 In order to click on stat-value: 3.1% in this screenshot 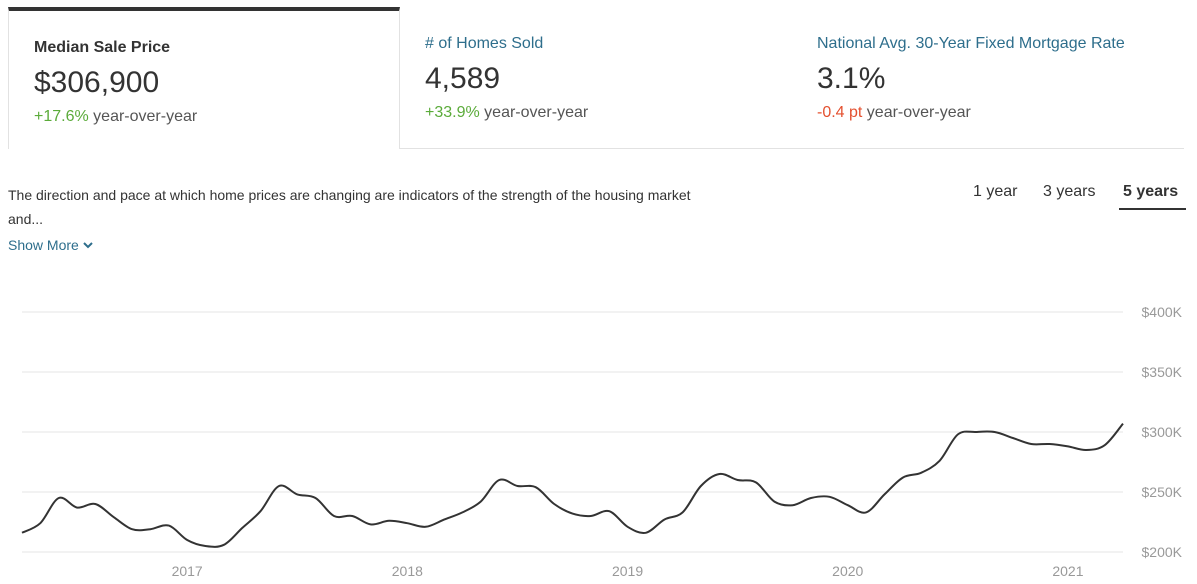, I will do `click(851, 78)`.